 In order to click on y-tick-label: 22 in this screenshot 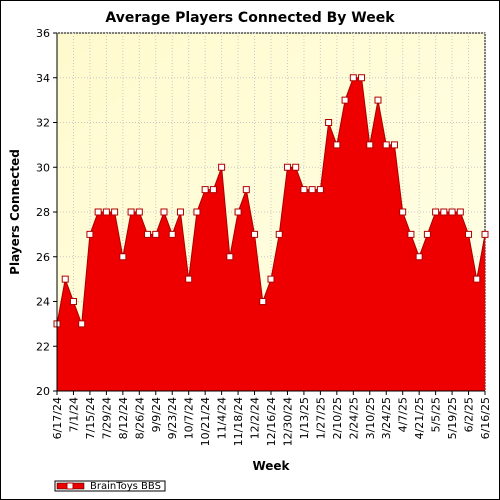, I will do `click(43, 346)`.